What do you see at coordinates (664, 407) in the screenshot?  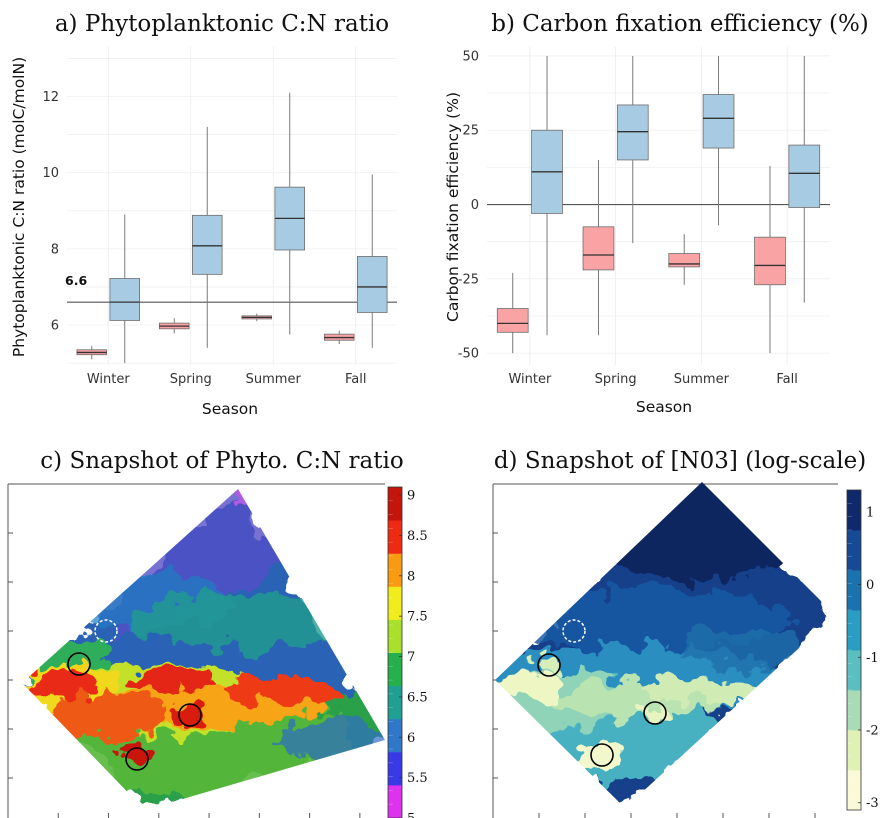 I see `panel-b-xlabel: Season` at bounding box center [664, 407].